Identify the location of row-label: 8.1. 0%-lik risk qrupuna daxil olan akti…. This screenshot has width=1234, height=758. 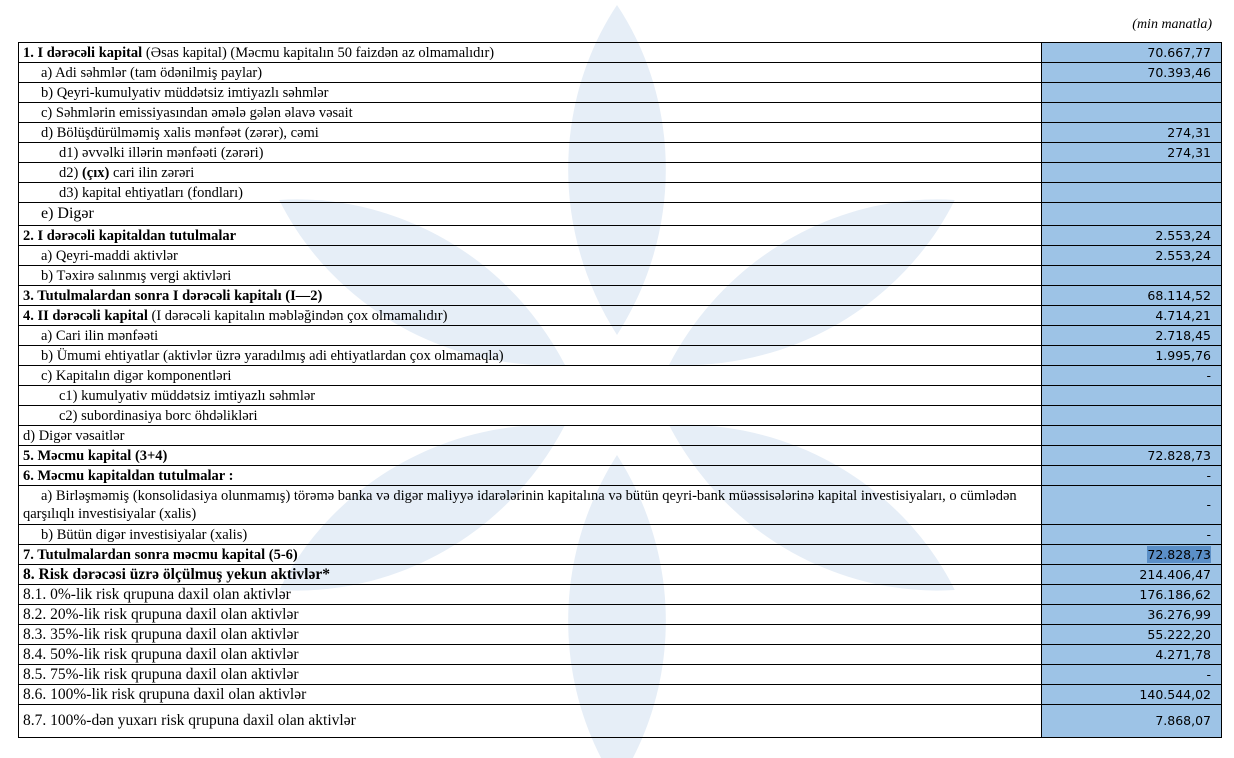
(530, 594).